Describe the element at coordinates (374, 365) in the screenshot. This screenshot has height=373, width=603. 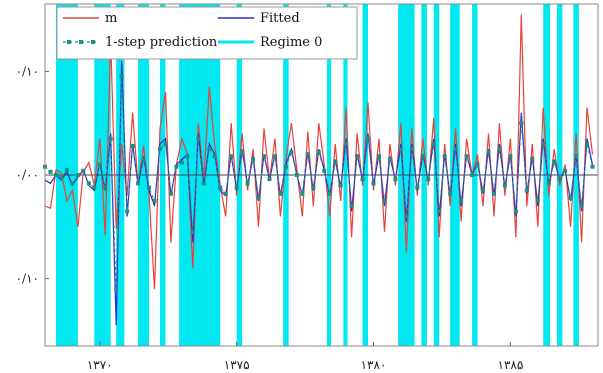
I see `x-tick-label-2: ۱۳۸۰` at that location.